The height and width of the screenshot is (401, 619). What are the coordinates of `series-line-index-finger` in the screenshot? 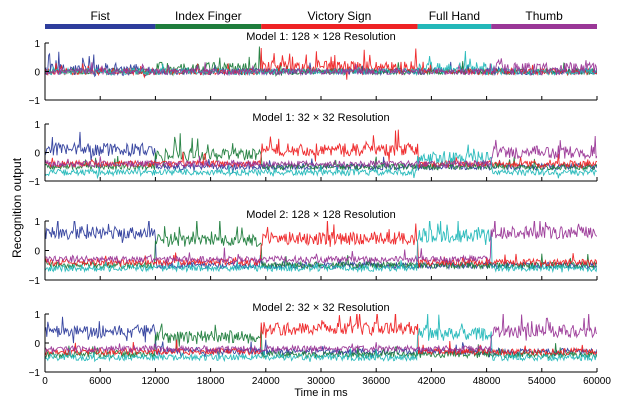 It's located at (321, 61).